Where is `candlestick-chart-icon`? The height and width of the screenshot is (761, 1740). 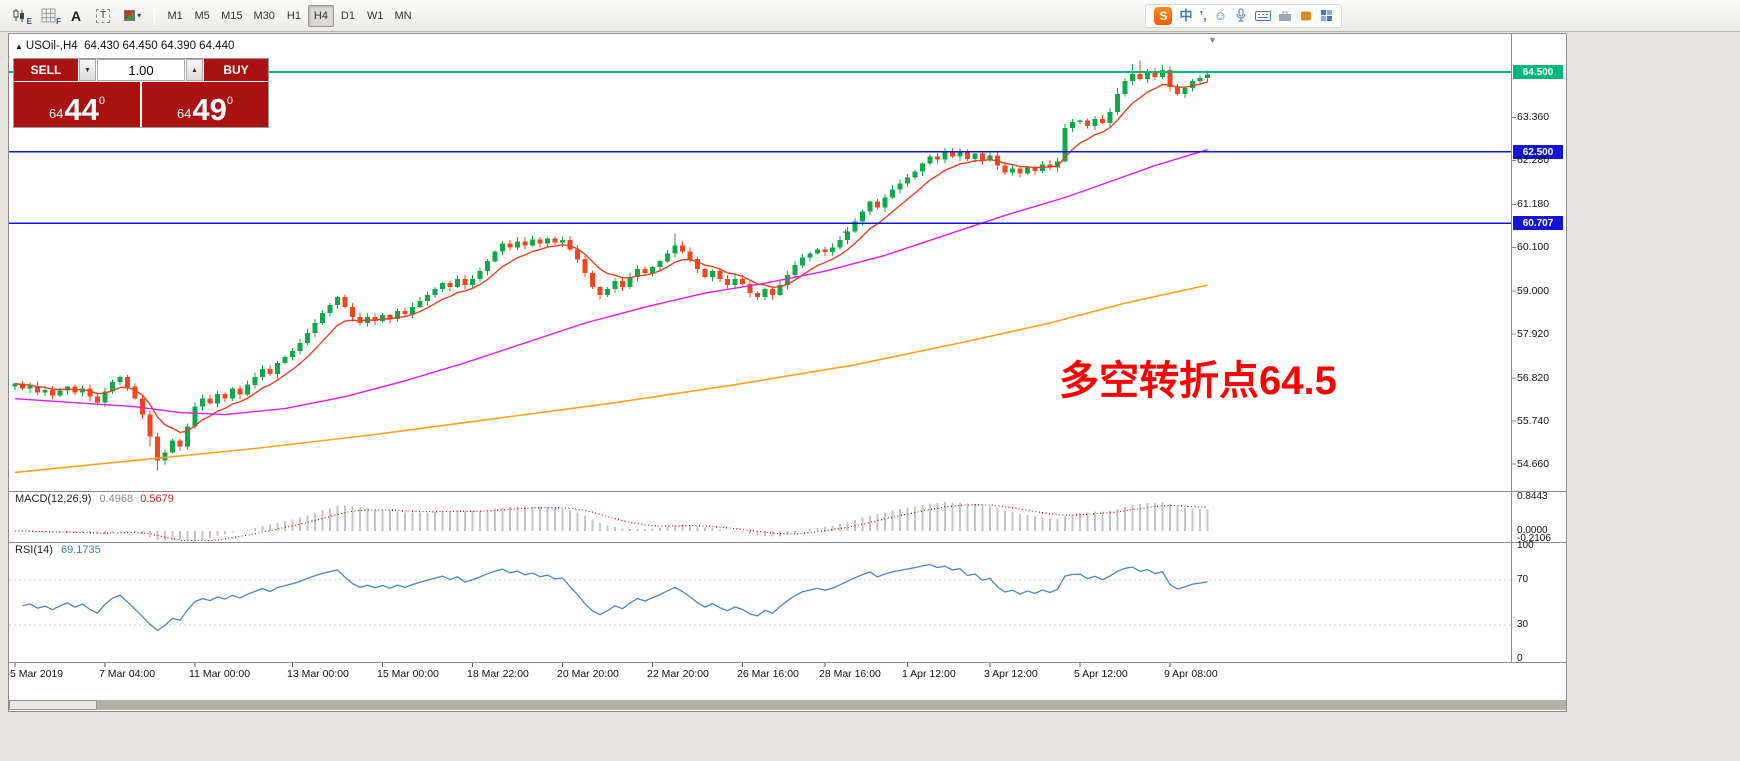
candlestick-chart-icon is located at coordinates (18, 15).